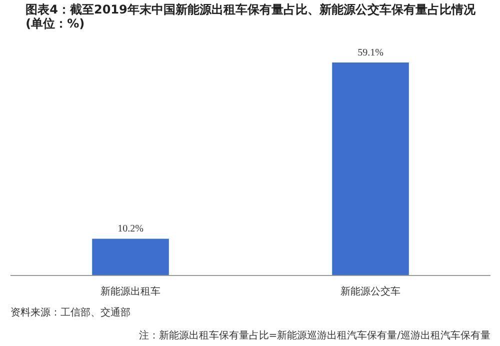 This screenshot has height=346, width=500. What do you see at coordinates (131, 229) in the screenshot?
I see `data-label: 10.2%` at bounding box center [131, 229].